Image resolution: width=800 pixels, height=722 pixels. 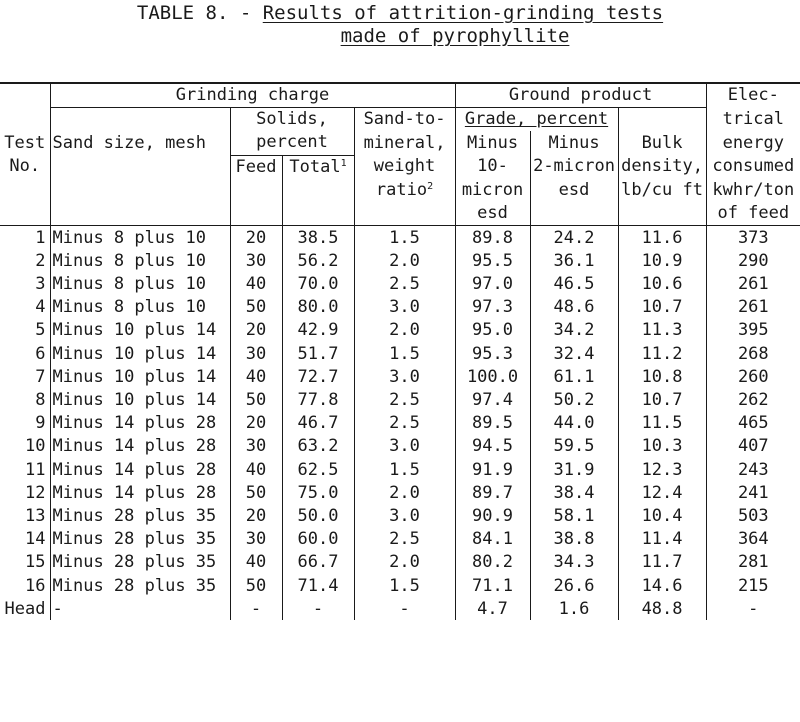 I want to click on no-header: No., so click(x=25, y=166).